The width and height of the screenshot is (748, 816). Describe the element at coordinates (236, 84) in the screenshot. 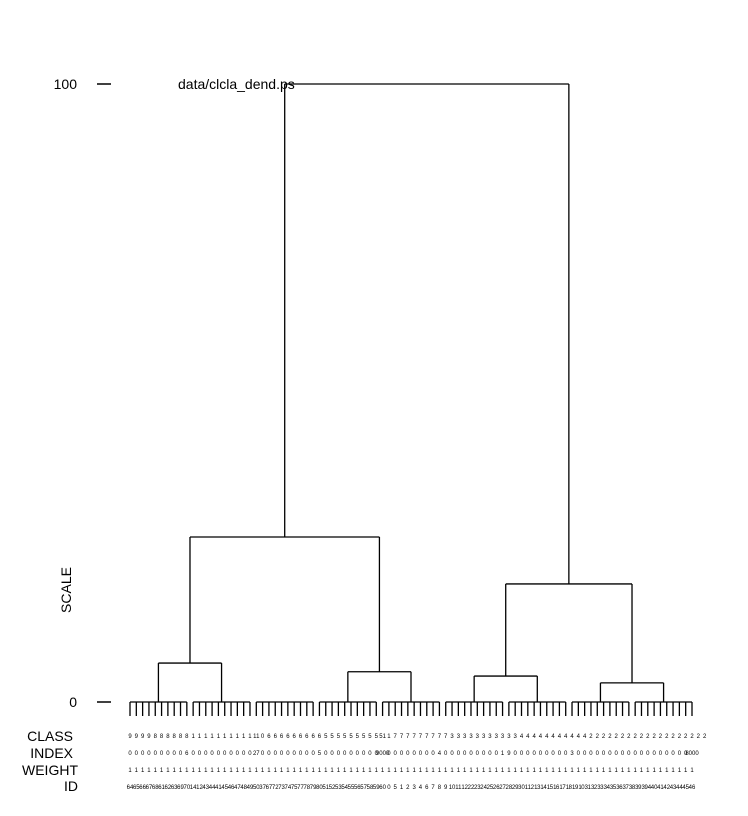

I see `plot-title: data/clcla_dend.ps` at that location.